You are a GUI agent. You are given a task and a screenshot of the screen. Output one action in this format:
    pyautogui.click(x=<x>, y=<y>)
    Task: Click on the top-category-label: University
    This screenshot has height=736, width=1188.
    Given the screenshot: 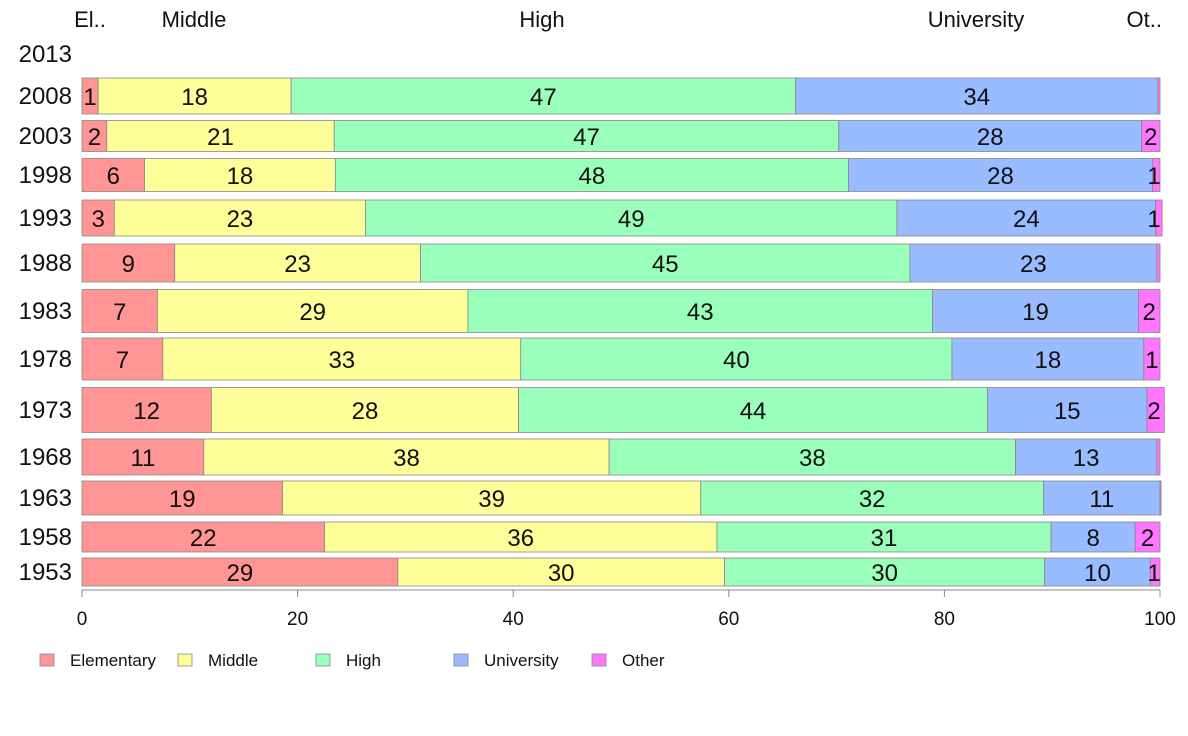 What is the action you would take?
    pyautogui.click(x=976, y=19)
    